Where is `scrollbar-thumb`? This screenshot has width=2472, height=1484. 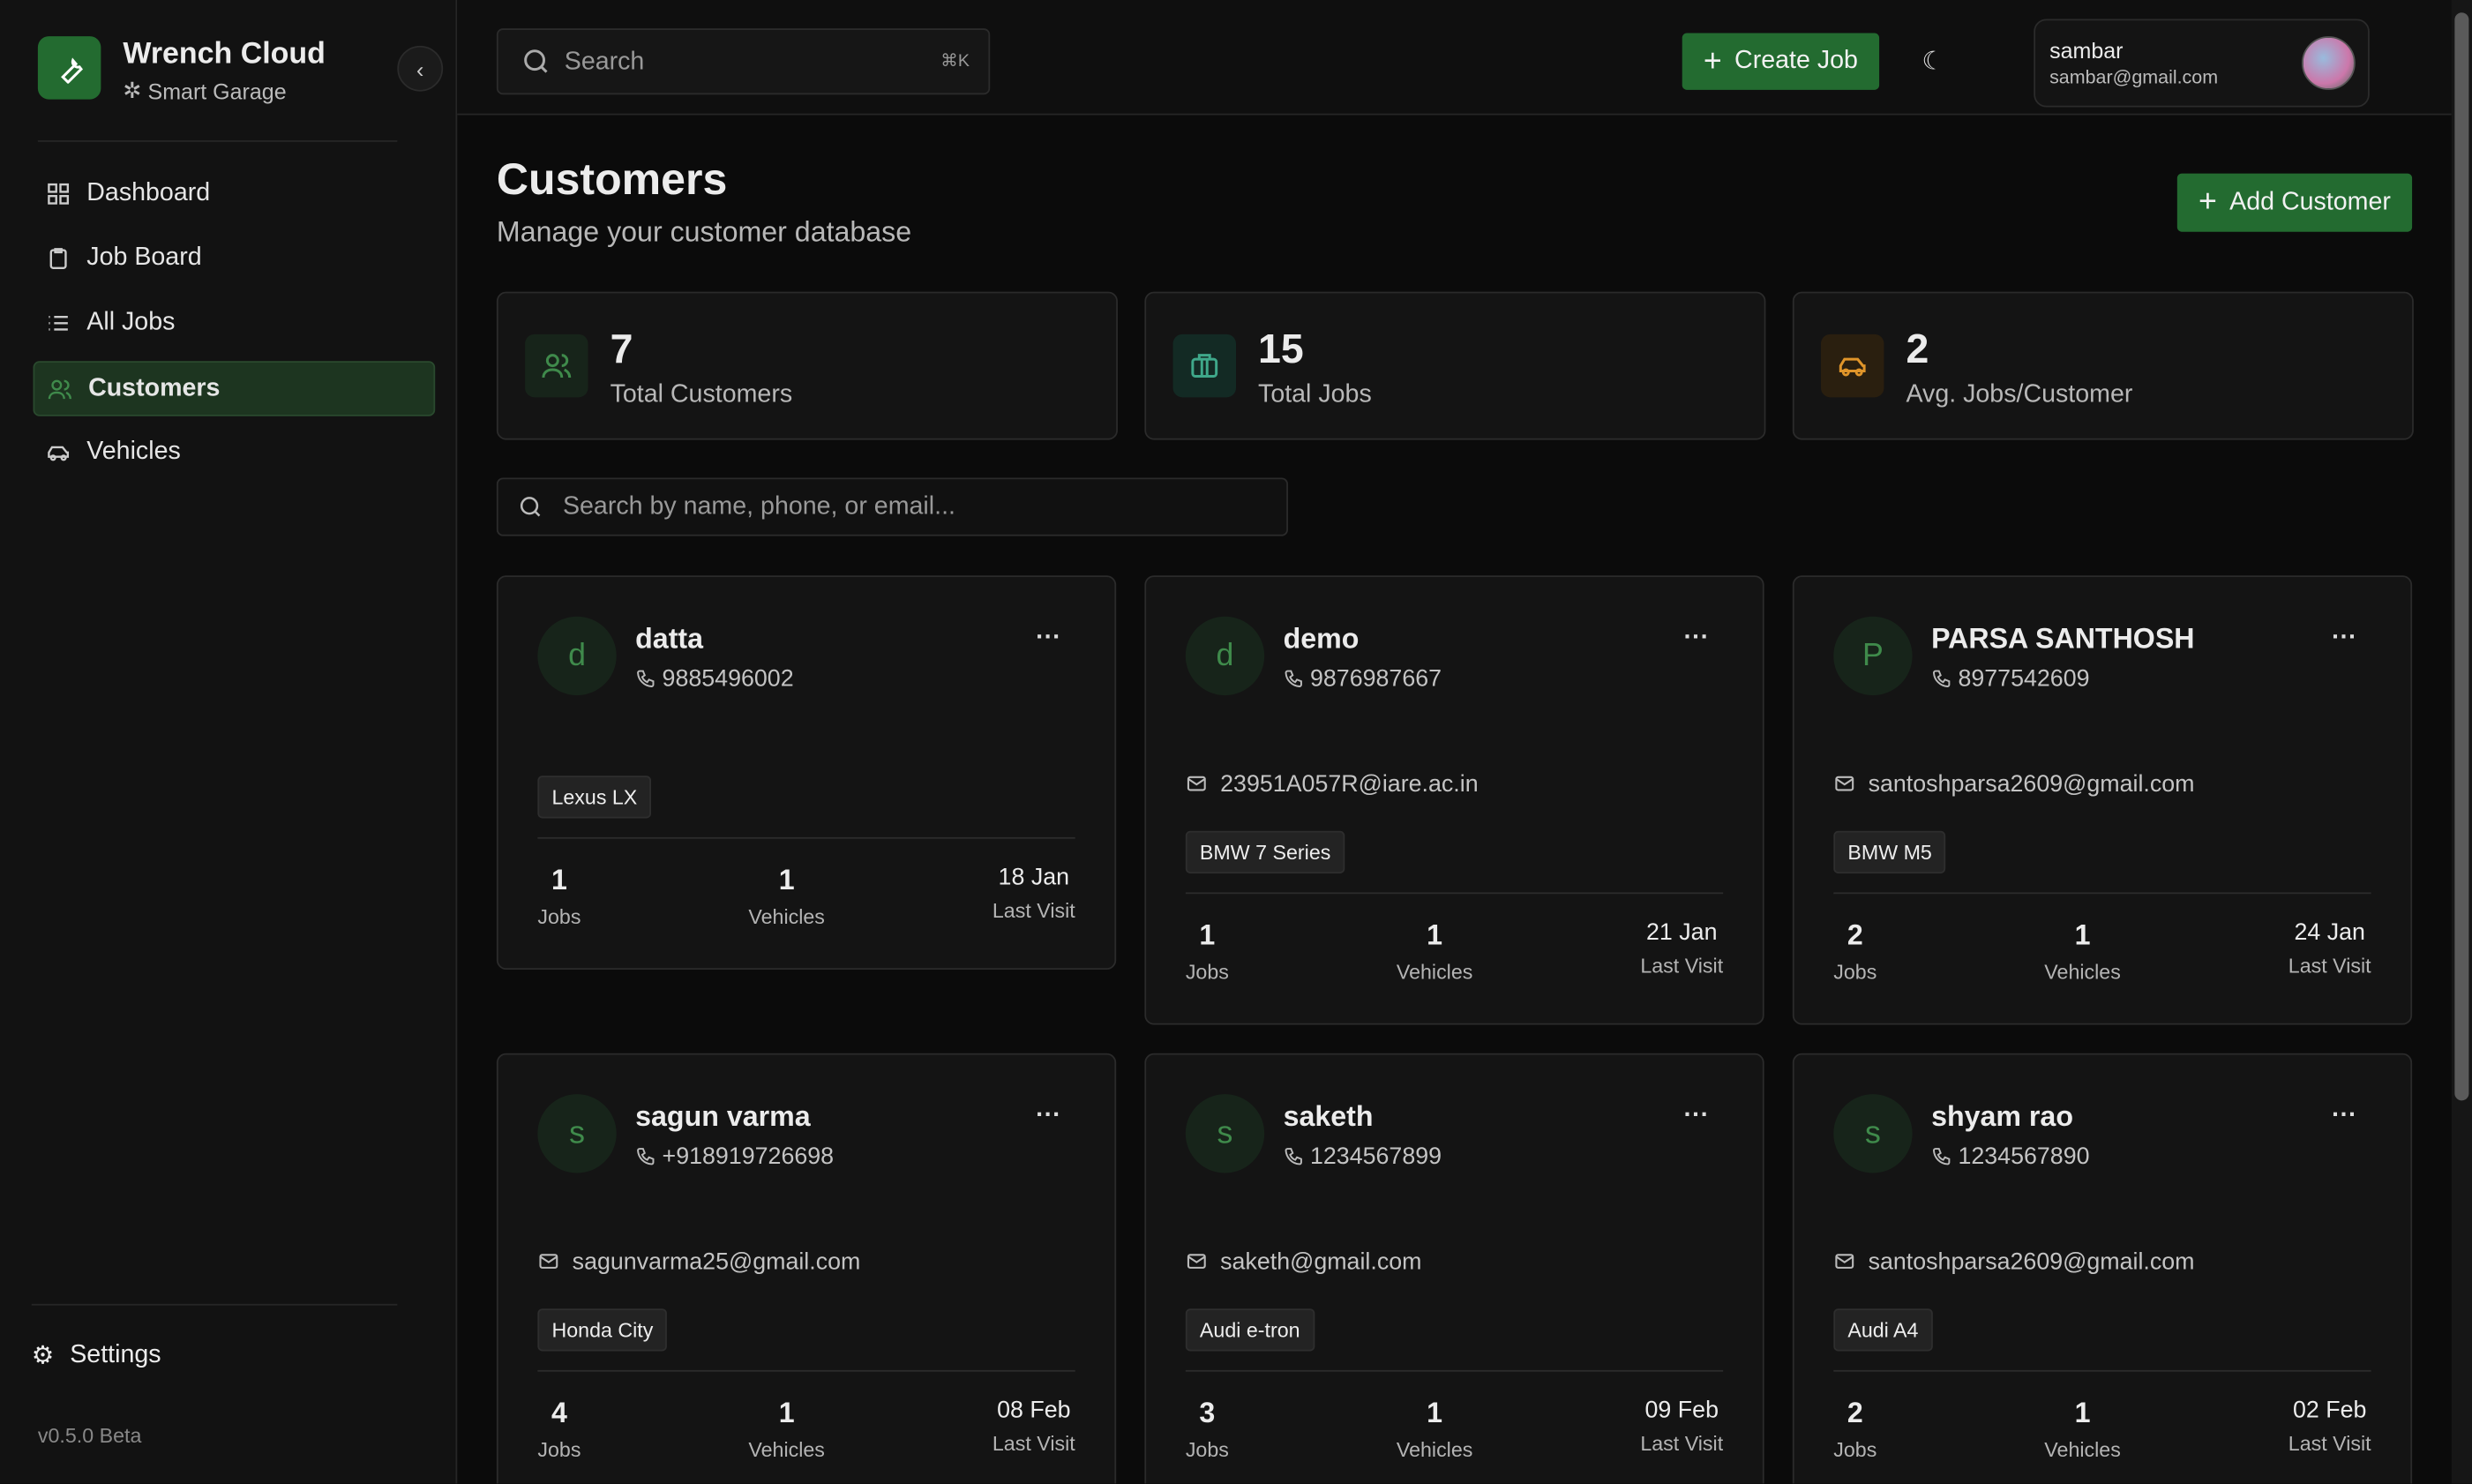 scrollbar-thumb is located at coordinates (2461, 556).